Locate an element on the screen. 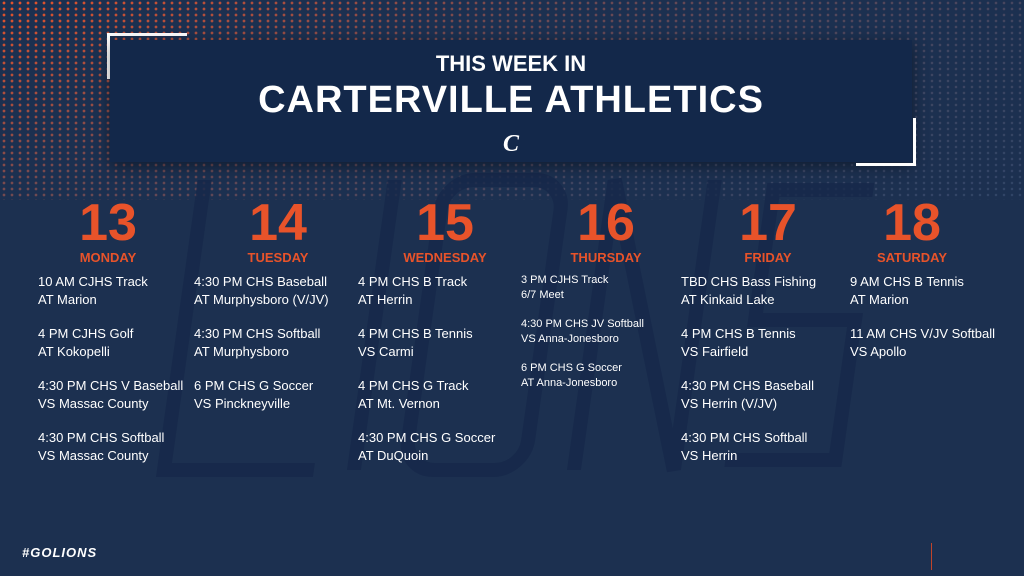  day-header: 16 THURSDAY is located at coordinates (606, 231).